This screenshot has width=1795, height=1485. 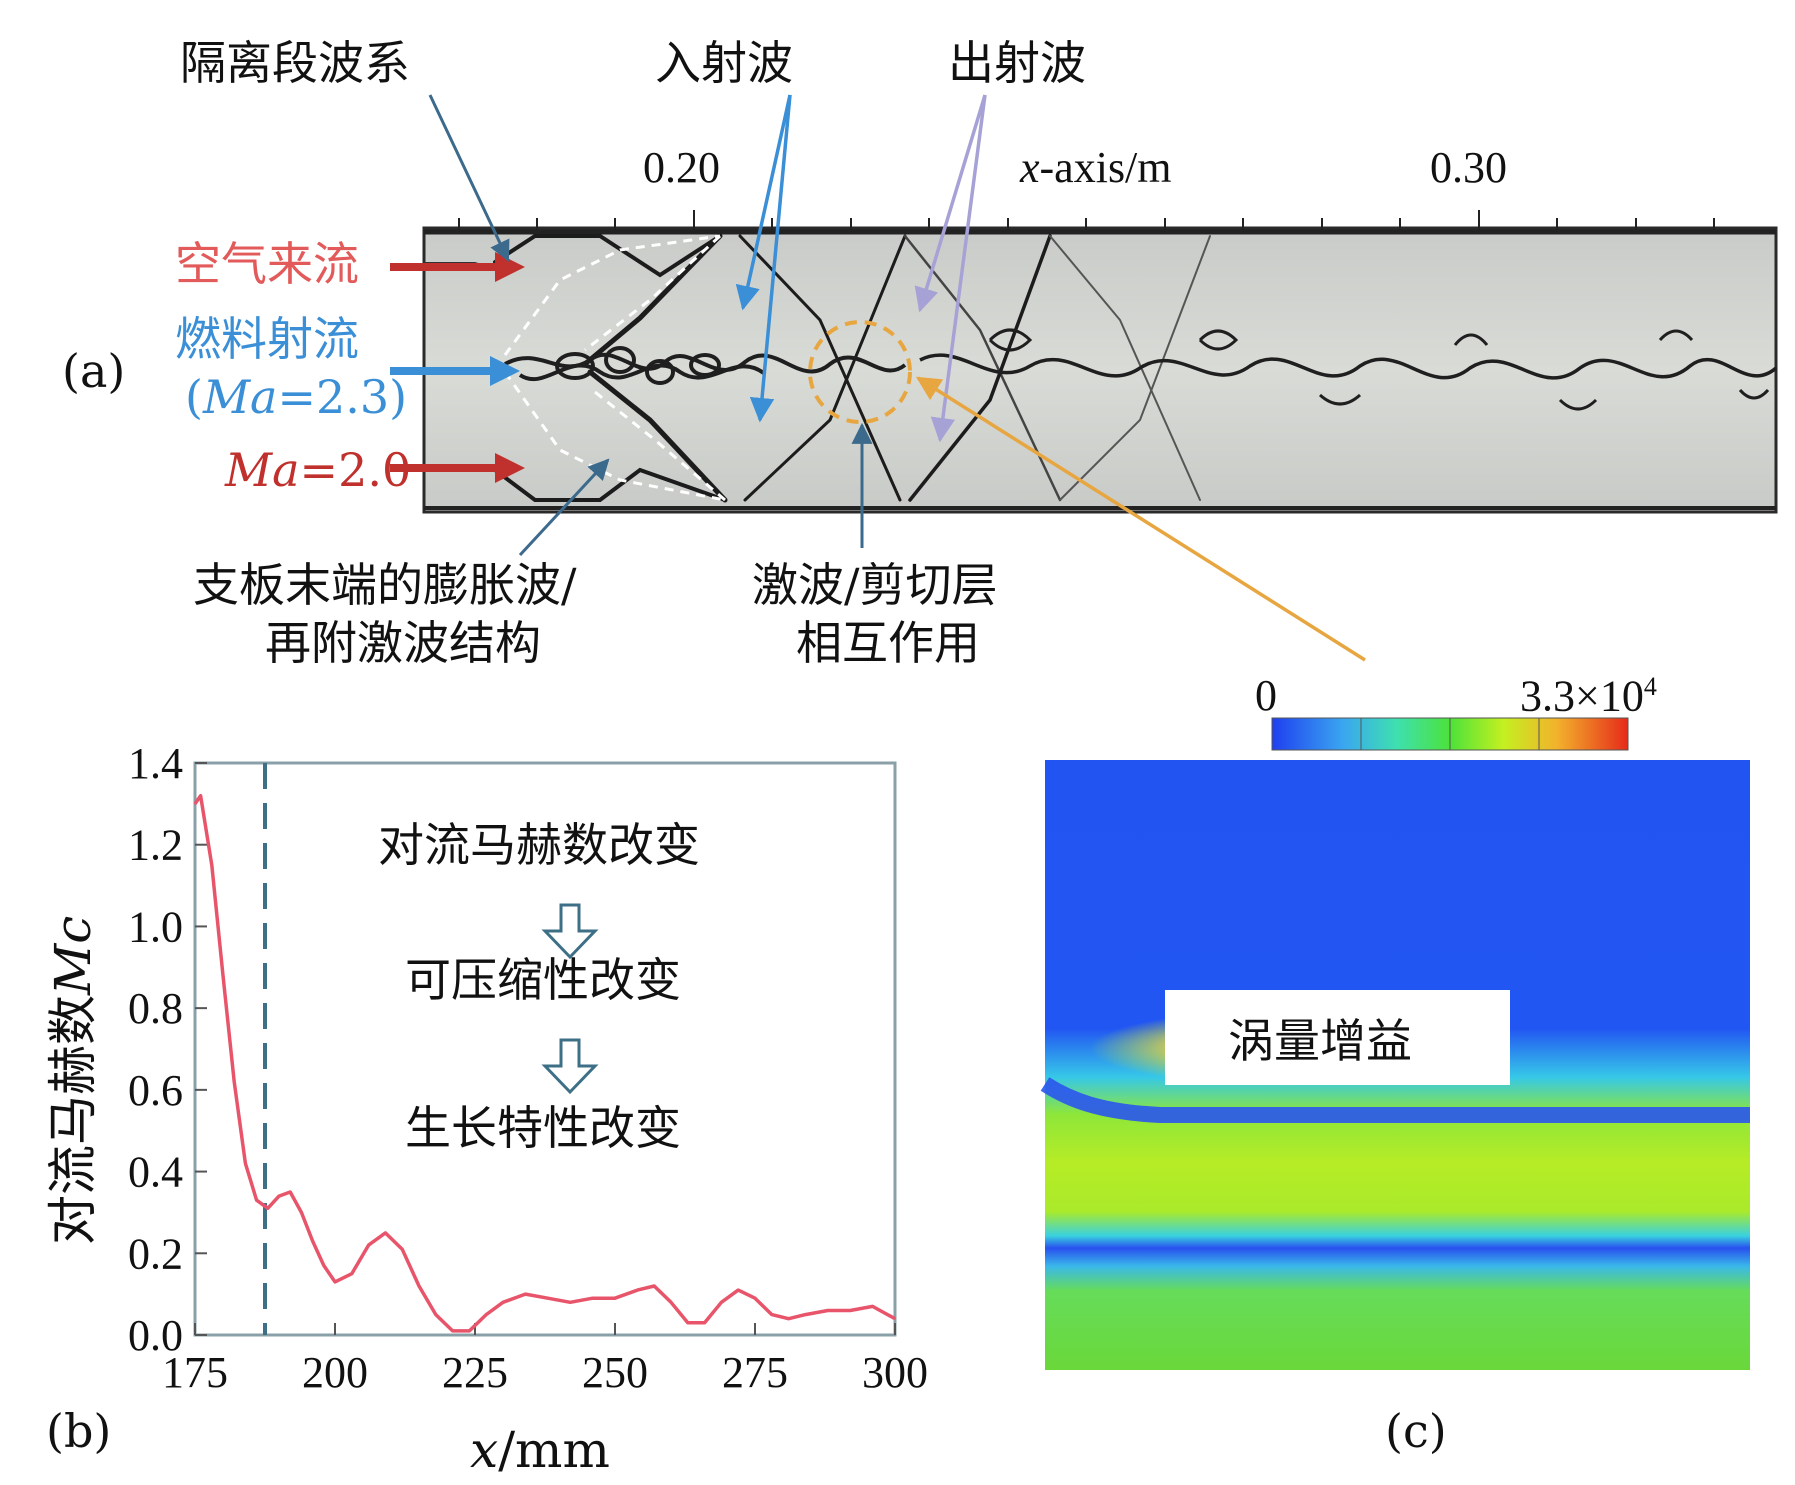 What do you see at coordinates (295, 63) in the screenshot?
I see `annotation-isolator-waves: 隔离段波系` at bounding box center [295, 63].